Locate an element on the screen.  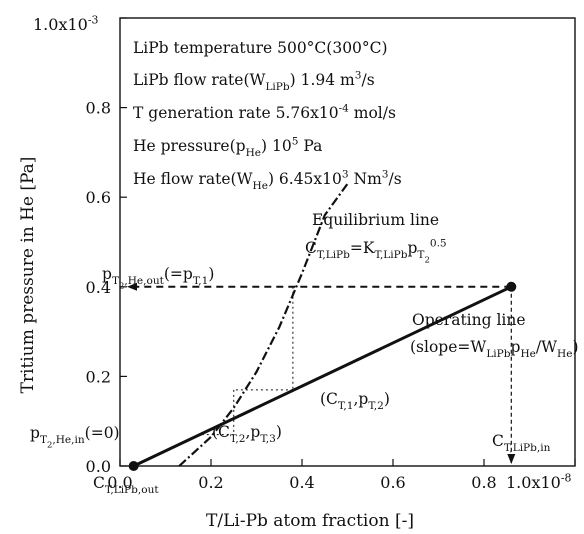
outlet-pressure-label: pT2,He,out(=pT,1) is located at coordinates (158, 278).